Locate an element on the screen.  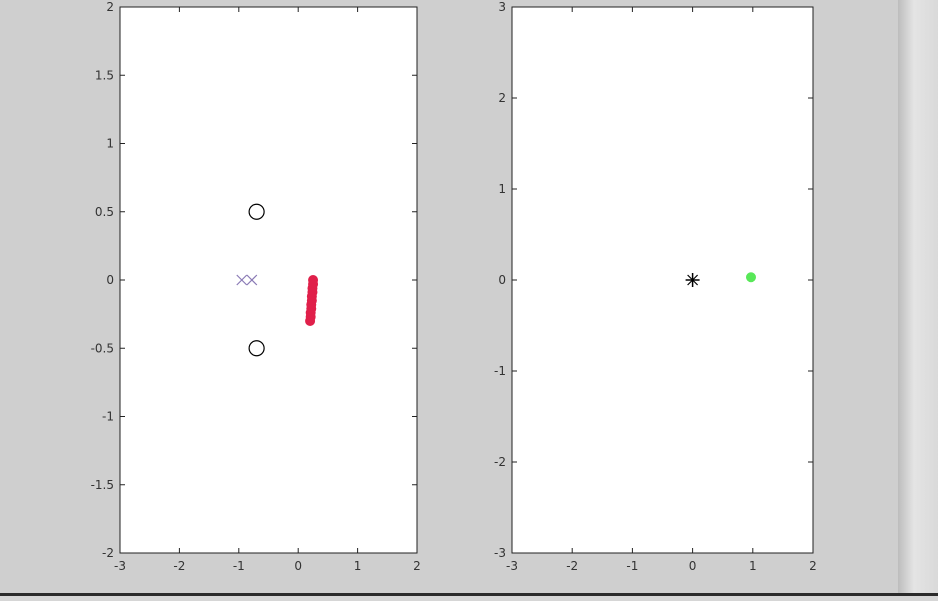
y-tick-label: -3 is located at coordinates (500, 553).